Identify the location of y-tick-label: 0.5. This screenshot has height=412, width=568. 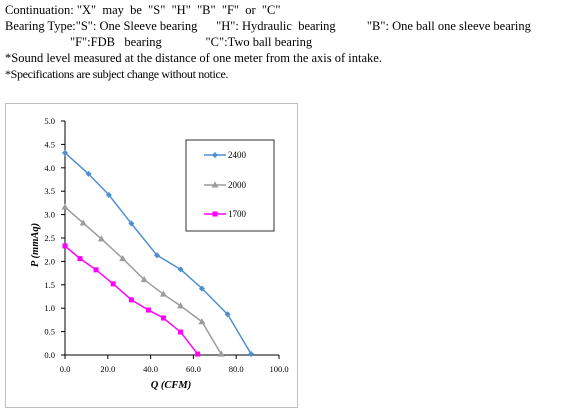
(49, 332).